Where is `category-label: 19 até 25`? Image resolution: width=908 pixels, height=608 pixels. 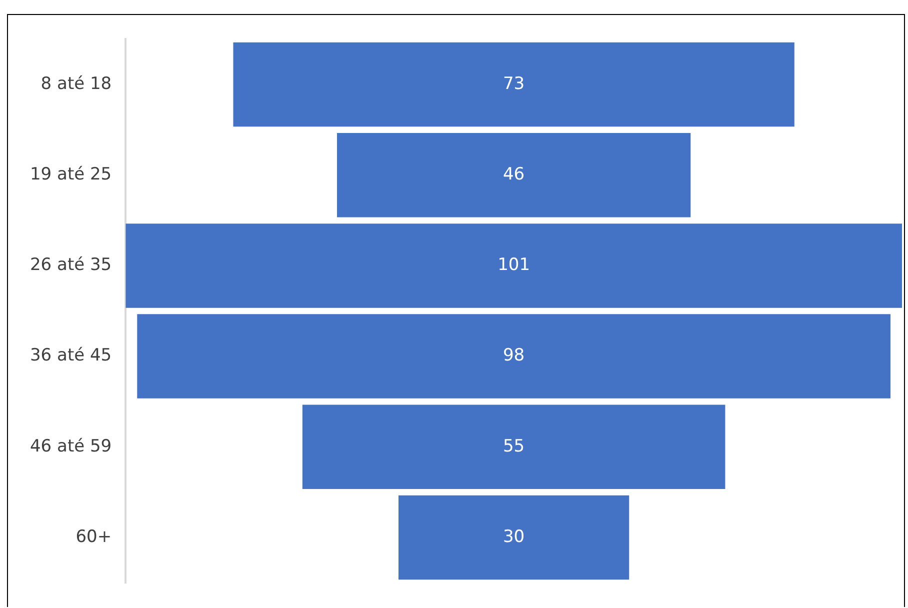 category-label: 19 até 25 is located at coordinates (71, 174).